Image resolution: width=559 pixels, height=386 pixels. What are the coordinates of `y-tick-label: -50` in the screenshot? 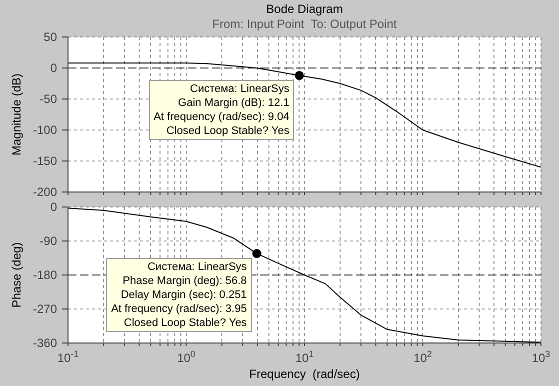 It's located at (49, 99).